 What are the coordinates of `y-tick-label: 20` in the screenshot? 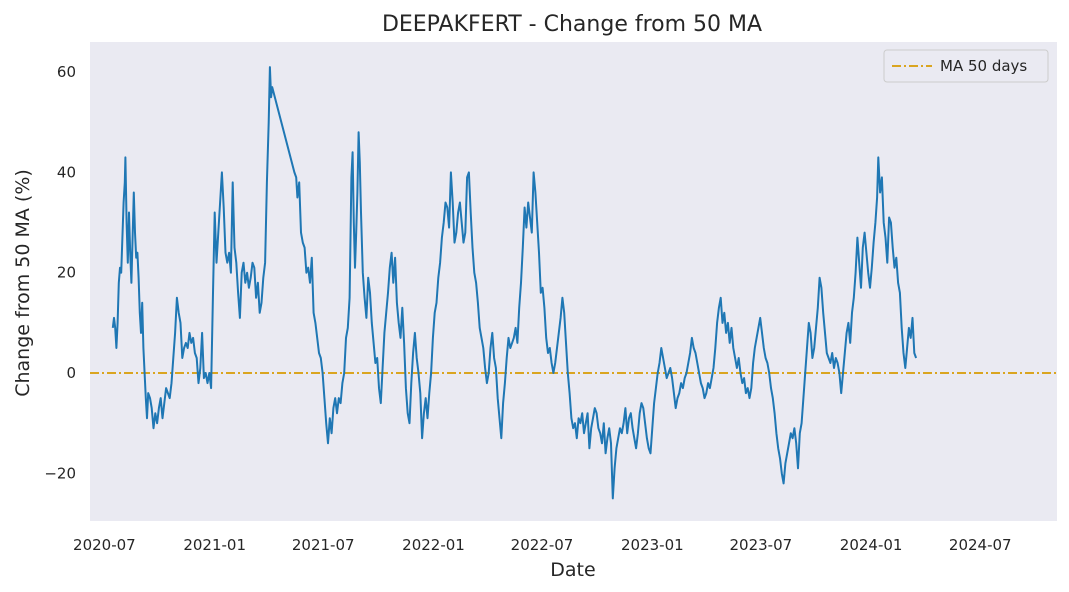 It's located at (66, 273).